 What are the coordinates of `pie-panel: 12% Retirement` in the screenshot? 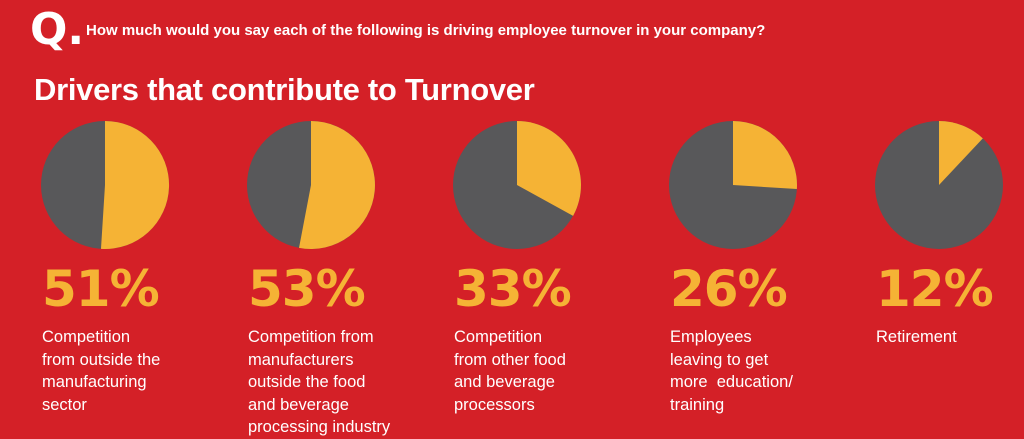 It's located at (949, 233).